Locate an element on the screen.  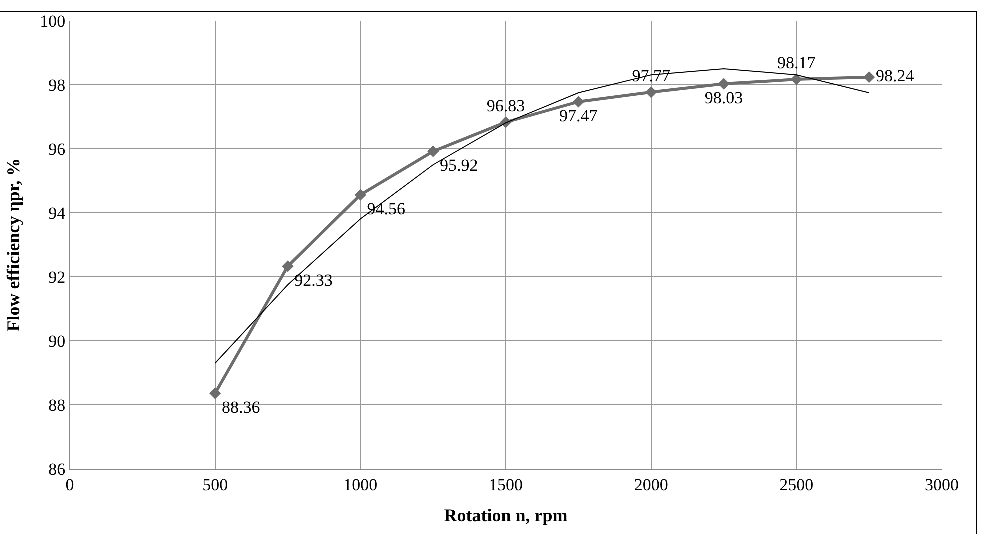
data-label: 97.47 is located at coordinates (579, 116).